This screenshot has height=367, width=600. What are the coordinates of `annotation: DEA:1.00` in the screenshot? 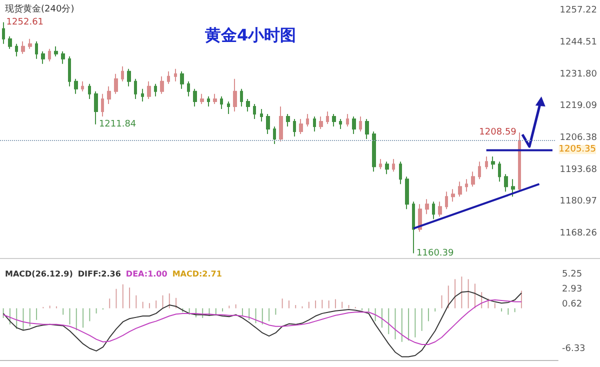 It's located at (147, 274).